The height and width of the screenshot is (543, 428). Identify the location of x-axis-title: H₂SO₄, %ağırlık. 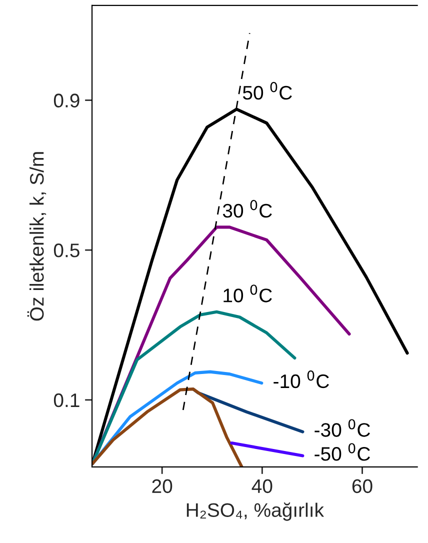
(255, 511).